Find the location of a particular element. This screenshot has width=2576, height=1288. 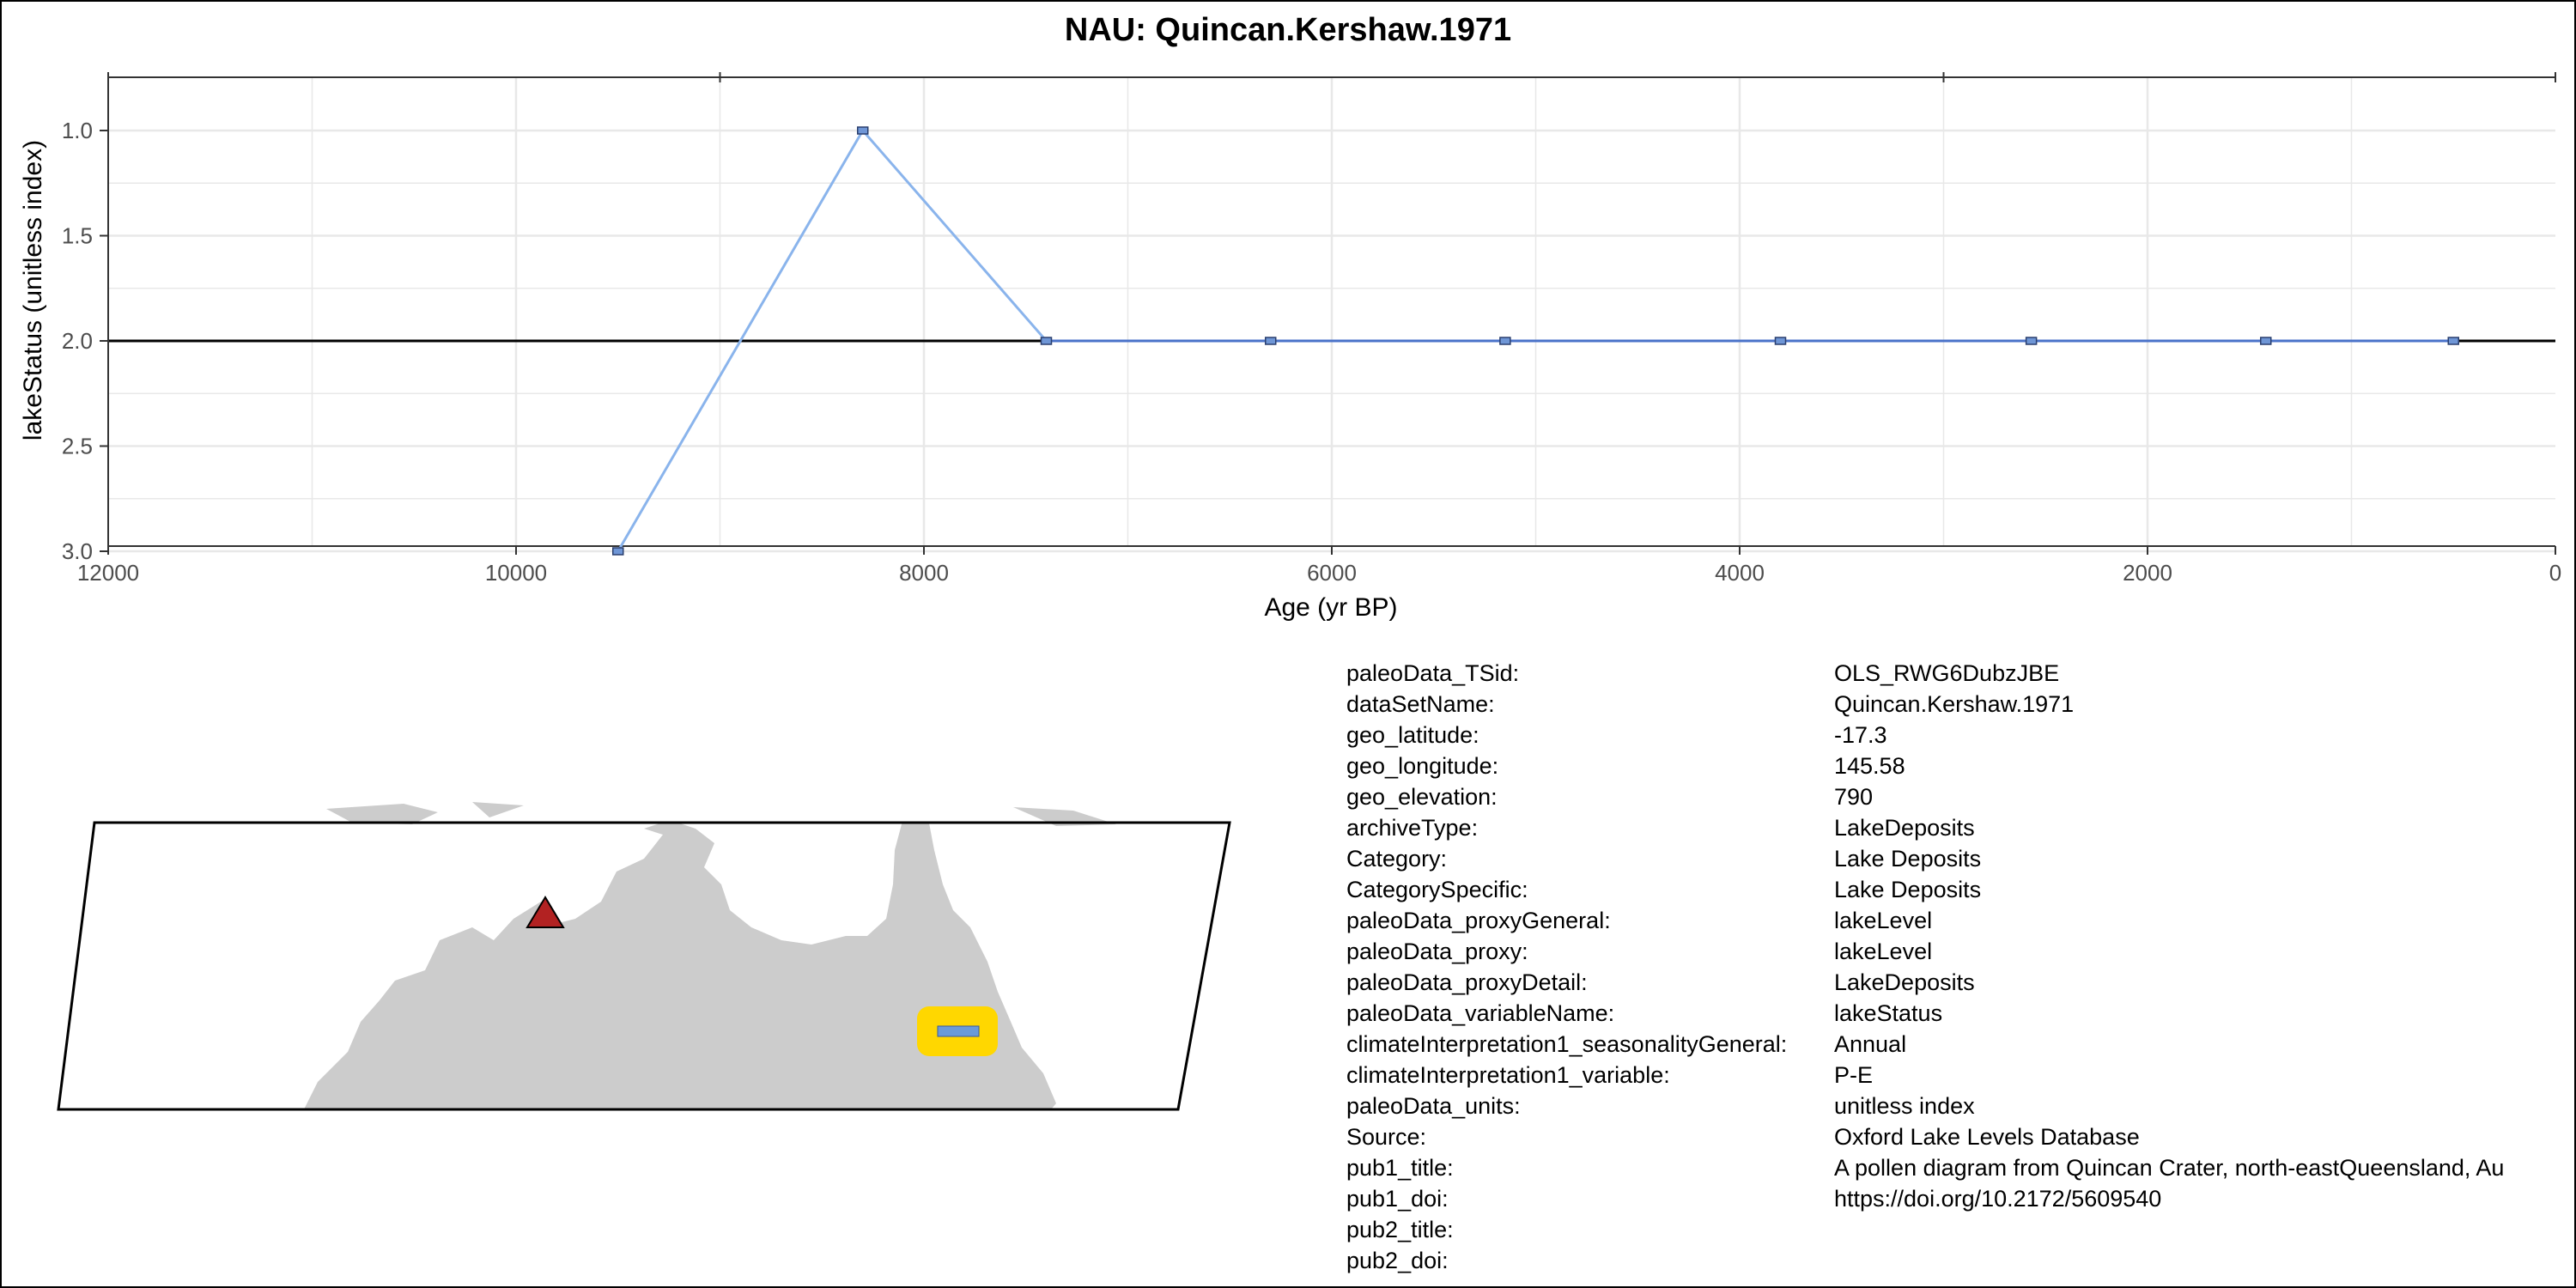

x-tick-label: 4000 is located at coordinates (1740, 573).